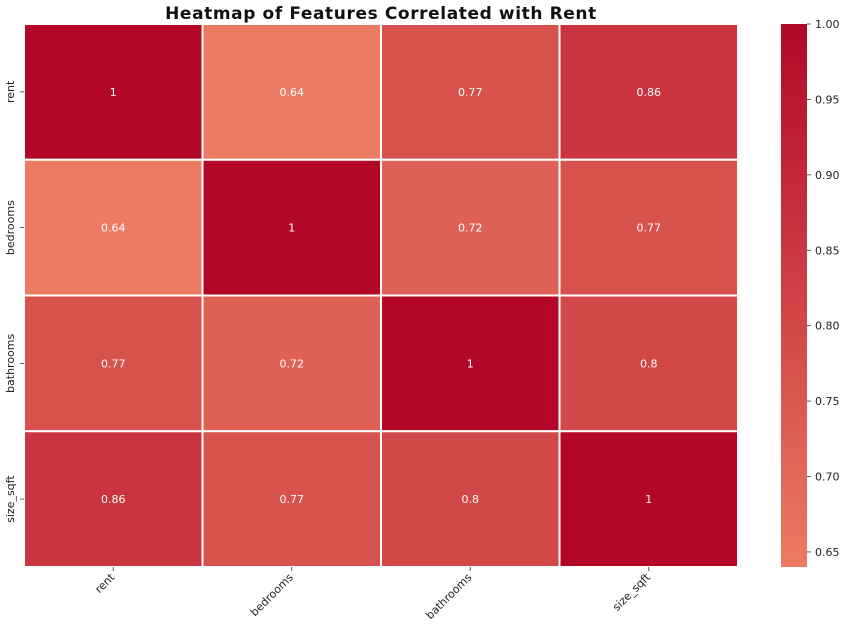 The image size is (846, 632). I want to click on colorbar-tick-label: 0.65, so click(827, 552).